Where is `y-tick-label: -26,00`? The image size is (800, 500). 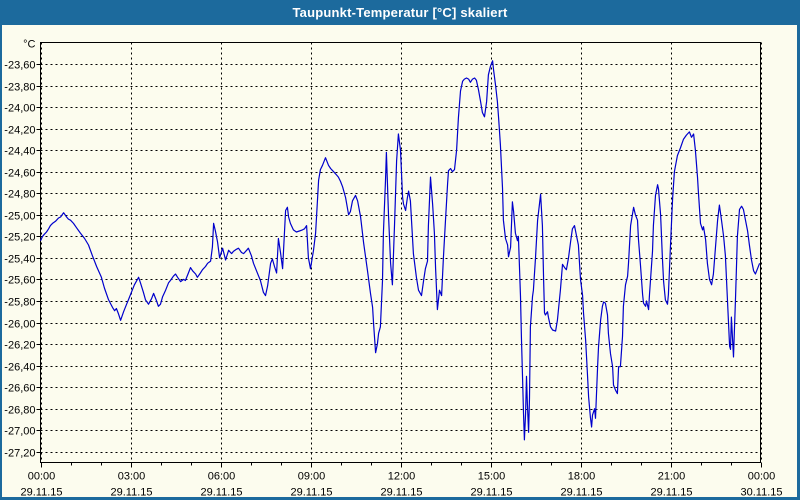
y-tick-label: -26,00 is located at coordinates (19, 325).